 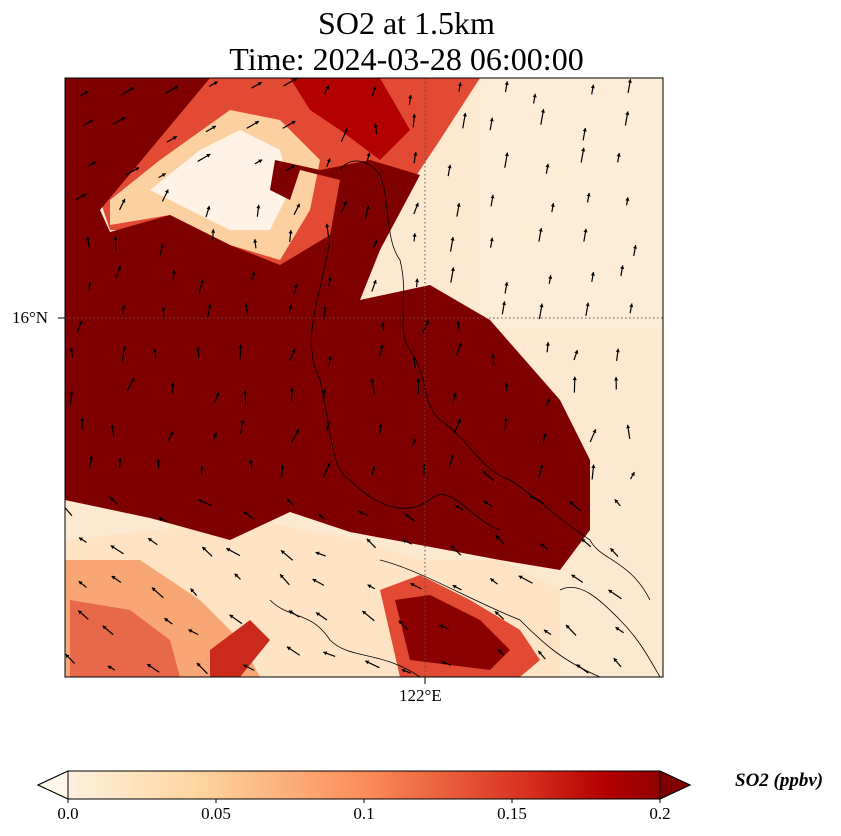 I want to click on colorbar, so click(x=364, y=785).